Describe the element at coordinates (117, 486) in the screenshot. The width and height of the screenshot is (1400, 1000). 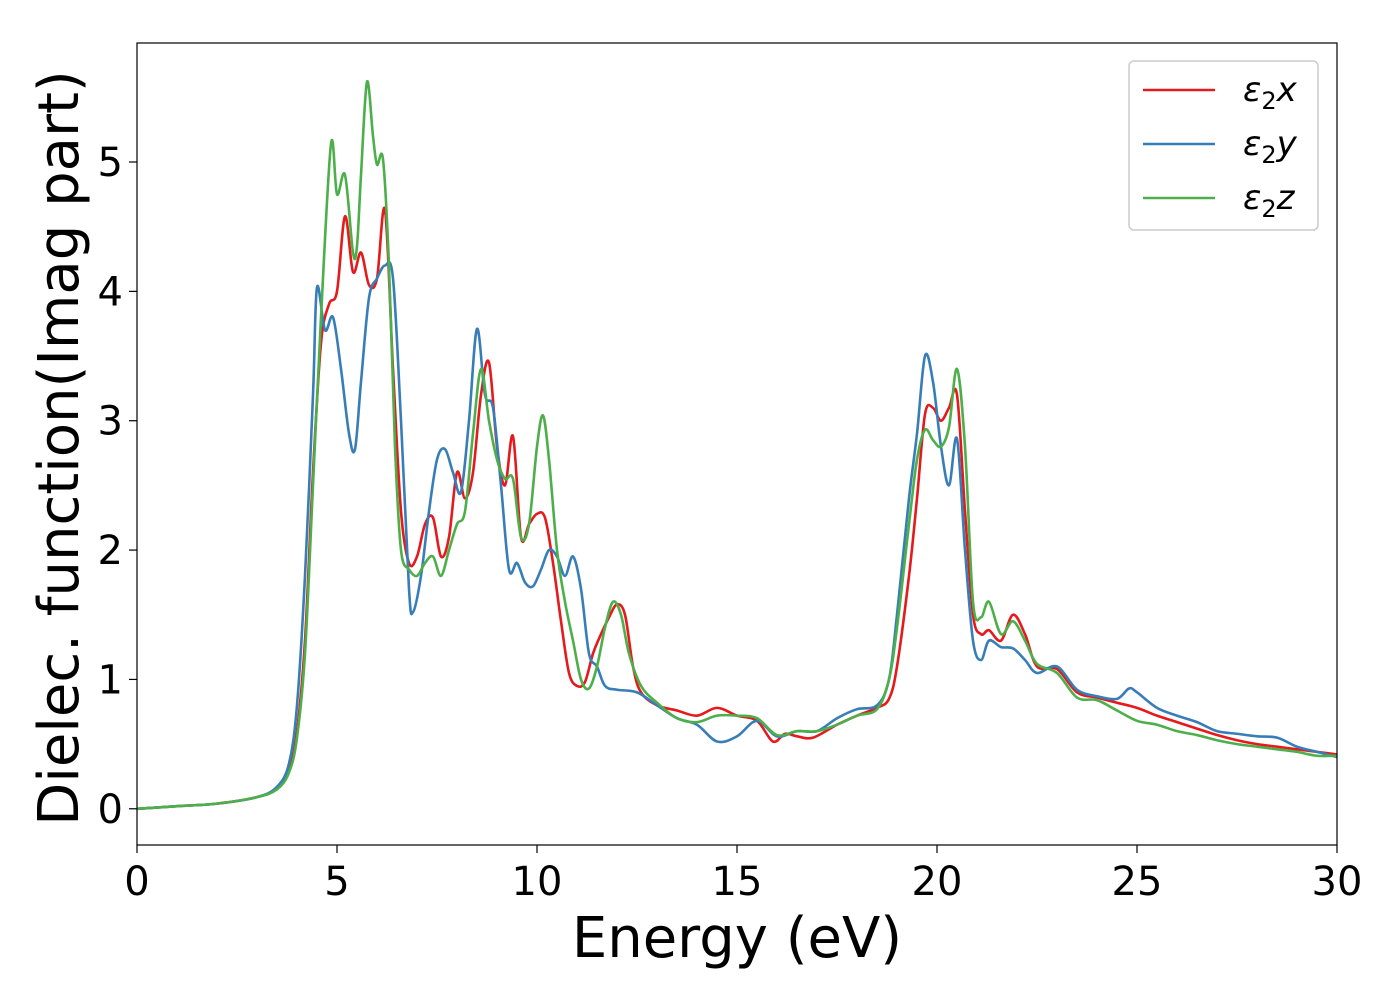
I see `y-axis: 0 1 2 3 4 5` at that location.